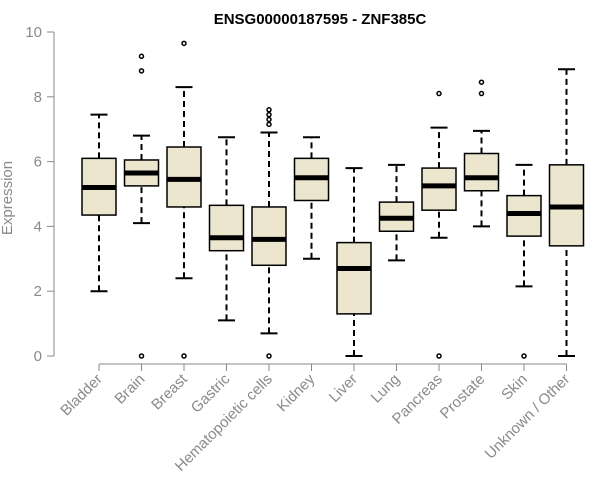 The height and width of the screenshot is (500, 600). What do you see at coordinates (514, 387) in the screenshot?
I see `x-tick-label: Skin` at bounding box center [514, 387].